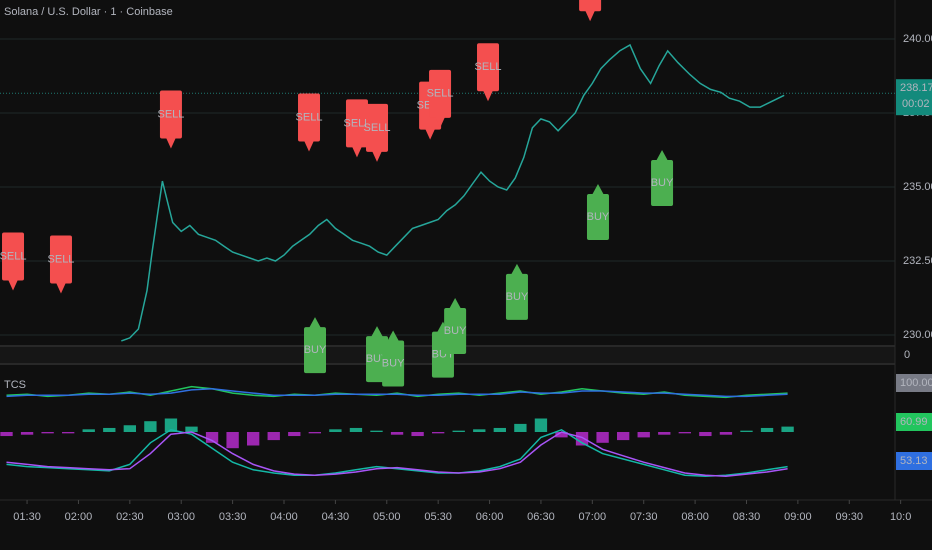  Describe the element at coordinates (849, 517) in the screenshot. I see `x-tick-label: 09:30` at that location.